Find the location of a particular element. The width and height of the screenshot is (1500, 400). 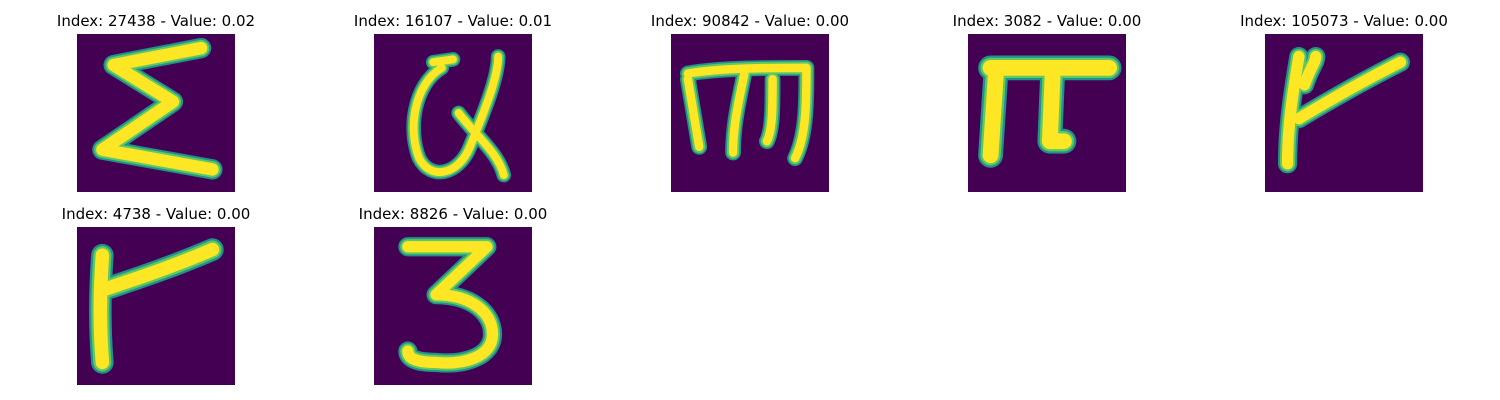

panel-title: Index: 105073 - Value: 0.00 is located at coordinates (1344, 21).